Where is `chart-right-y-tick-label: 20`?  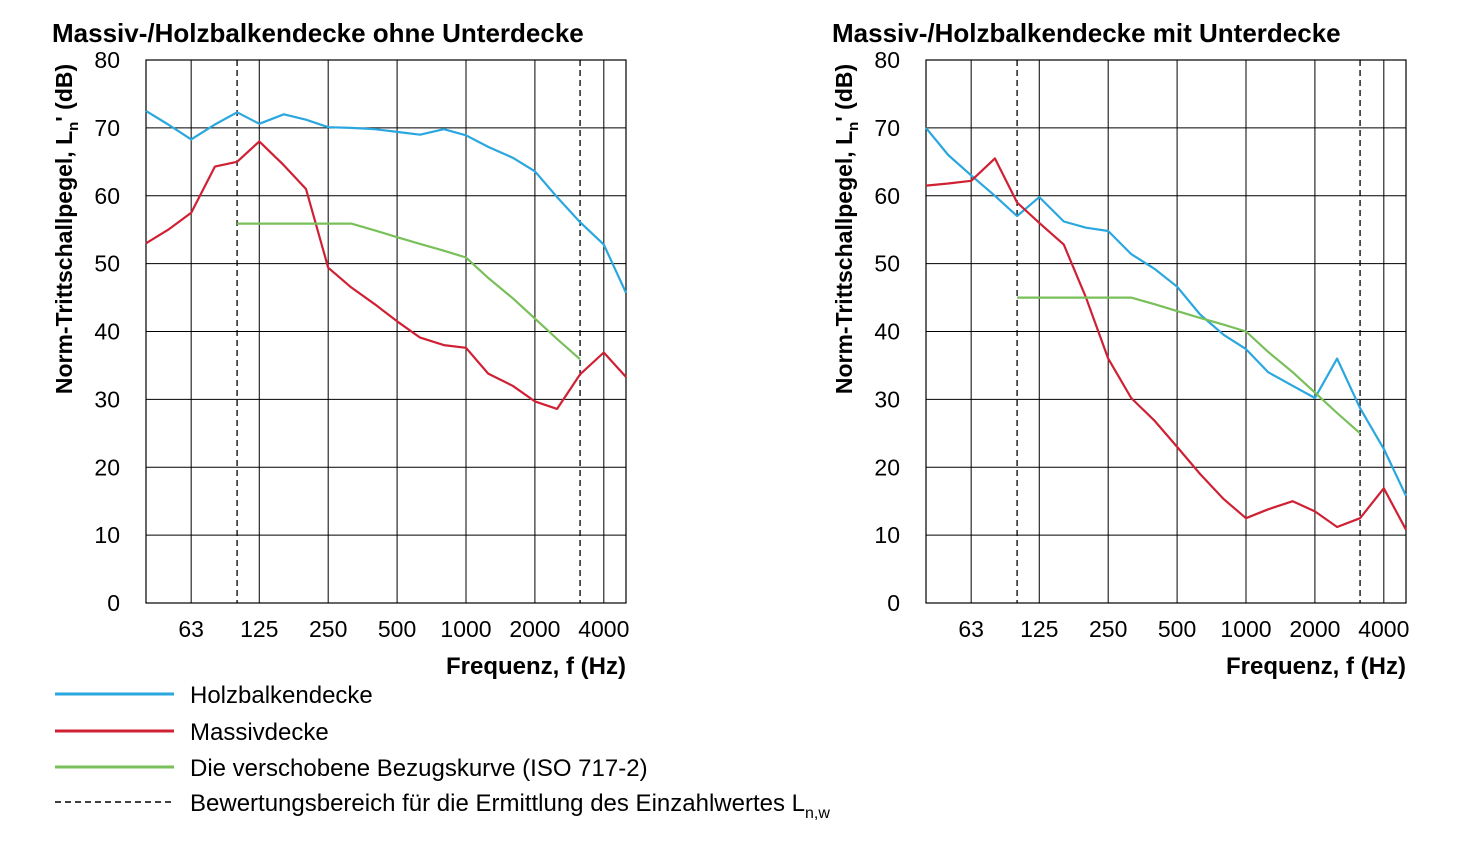 chart-right-y-tick-label: 20 is located at coordinates (887, 467).